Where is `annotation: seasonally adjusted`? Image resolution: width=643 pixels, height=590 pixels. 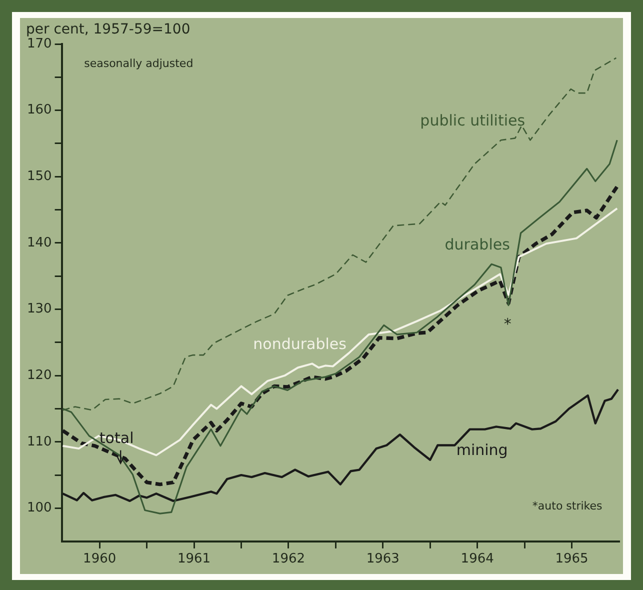 annotation: seasonally adjusted is located at coordinates (139, 63).